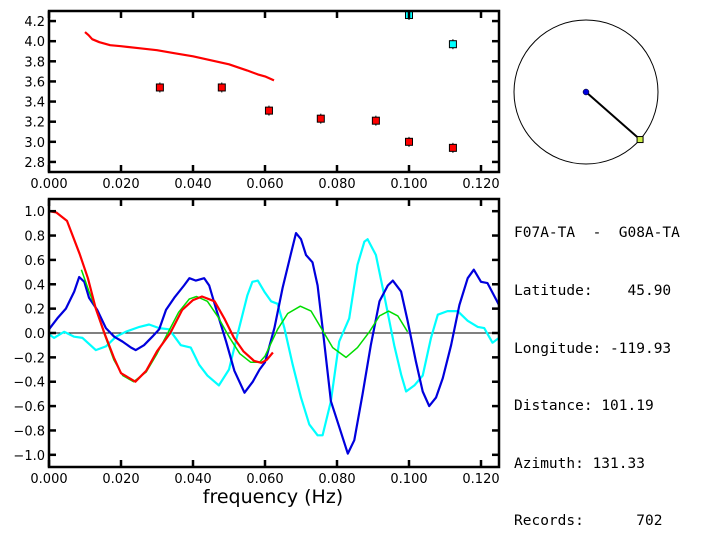 The image size is (702, 551). What do you see at coordinates (34, 42) in the screenshot?
I see `y-tick-label: 4.0` at bounding box center [34, 42].